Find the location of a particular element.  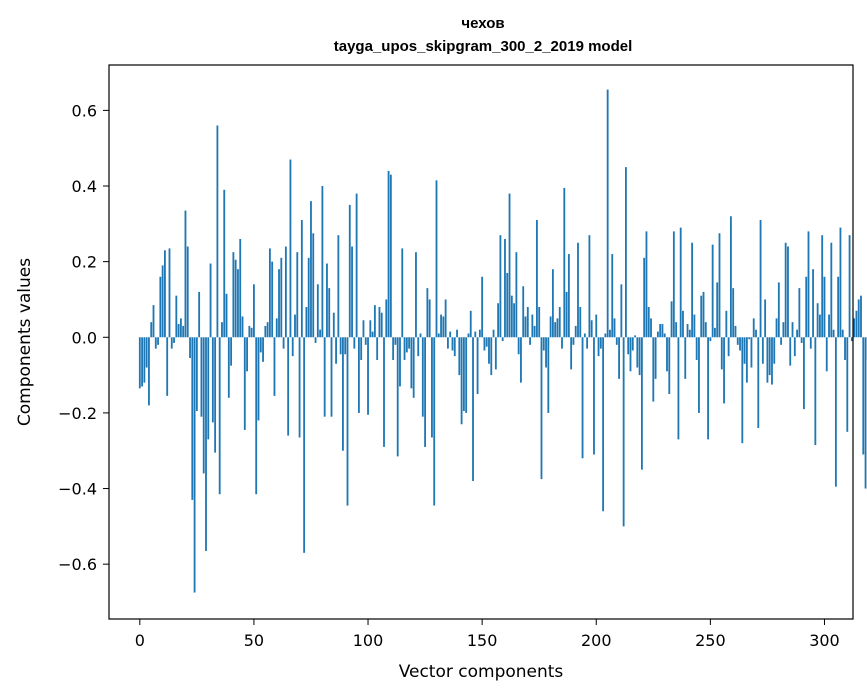

y-tick-label: 0.0 is located at coordinates (84, 337).